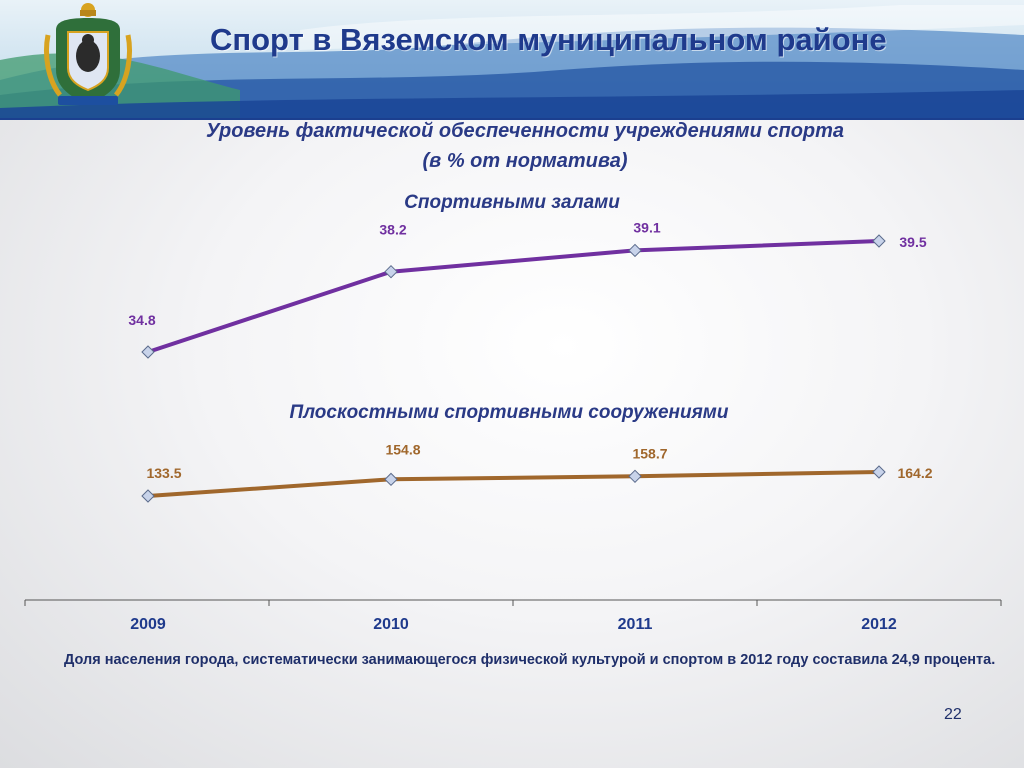  I want to click on data-marker-s2-2011, so click(635, 476).